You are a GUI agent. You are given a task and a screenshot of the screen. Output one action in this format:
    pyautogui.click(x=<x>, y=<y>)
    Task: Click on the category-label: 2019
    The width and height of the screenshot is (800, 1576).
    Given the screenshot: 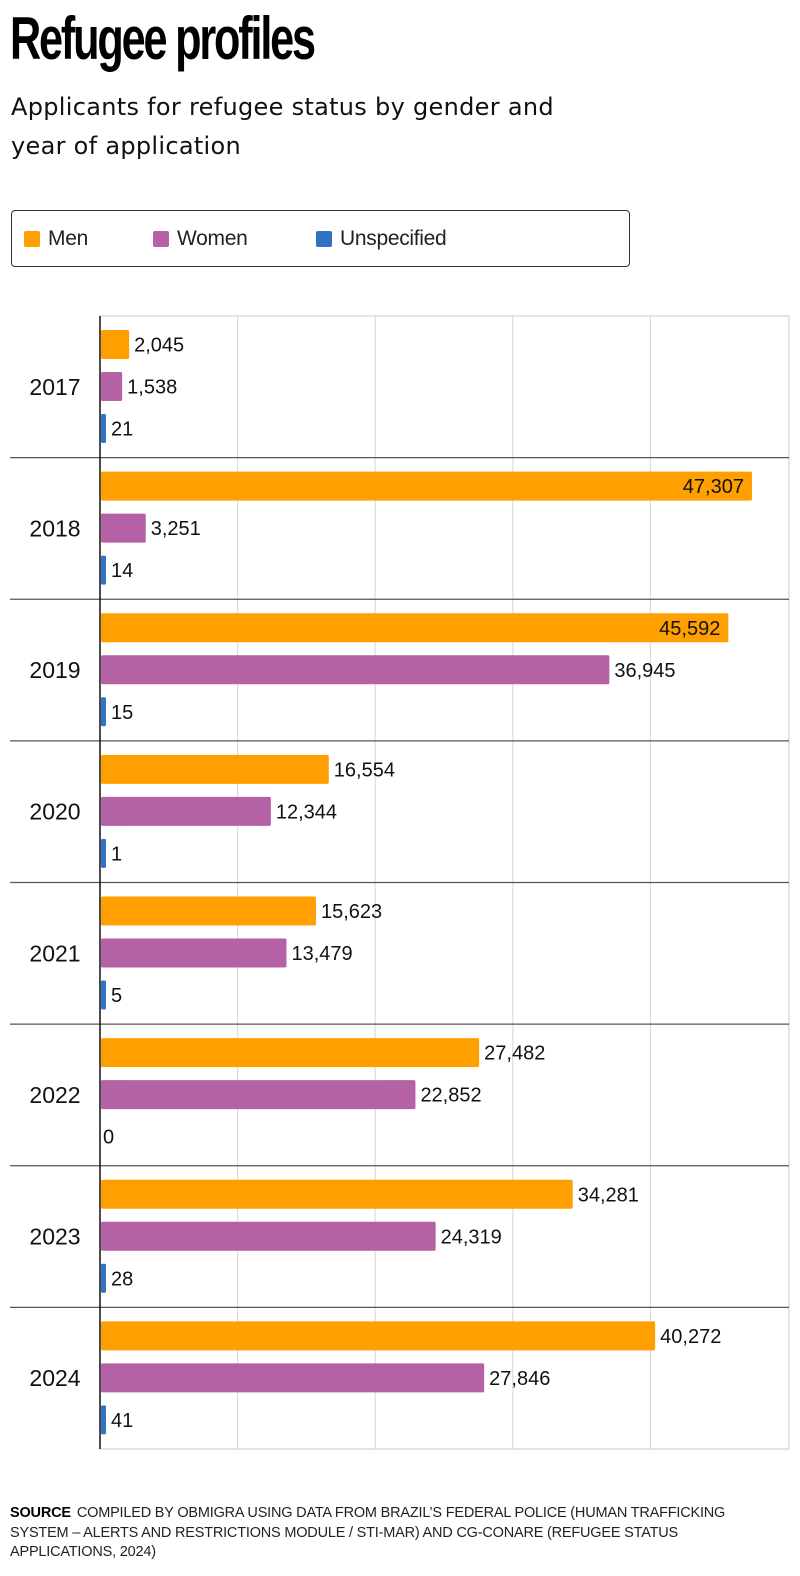 What is the action you would take?
    pyautogui.click(x=54, y=670)
    